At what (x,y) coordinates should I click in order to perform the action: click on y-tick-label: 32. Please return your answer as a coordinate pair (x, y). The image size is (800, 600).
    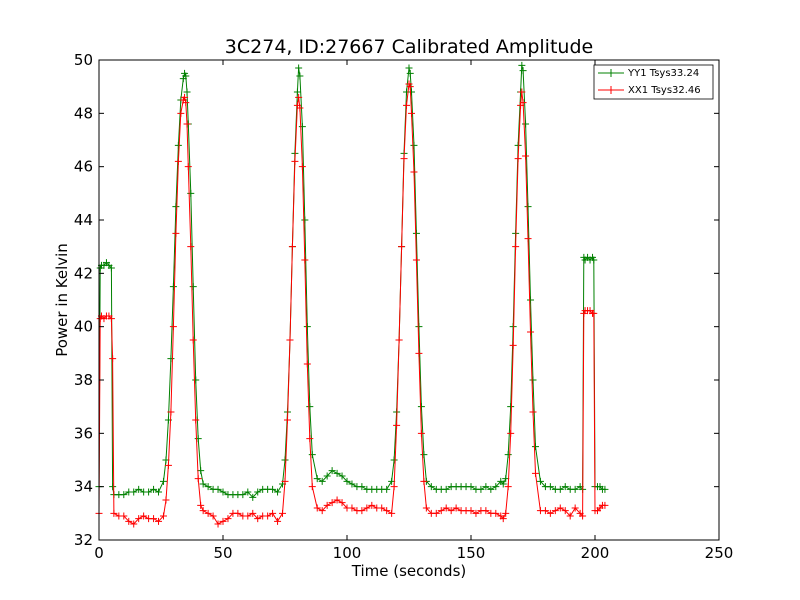
    Looking at the image, I should click on (83, 540).